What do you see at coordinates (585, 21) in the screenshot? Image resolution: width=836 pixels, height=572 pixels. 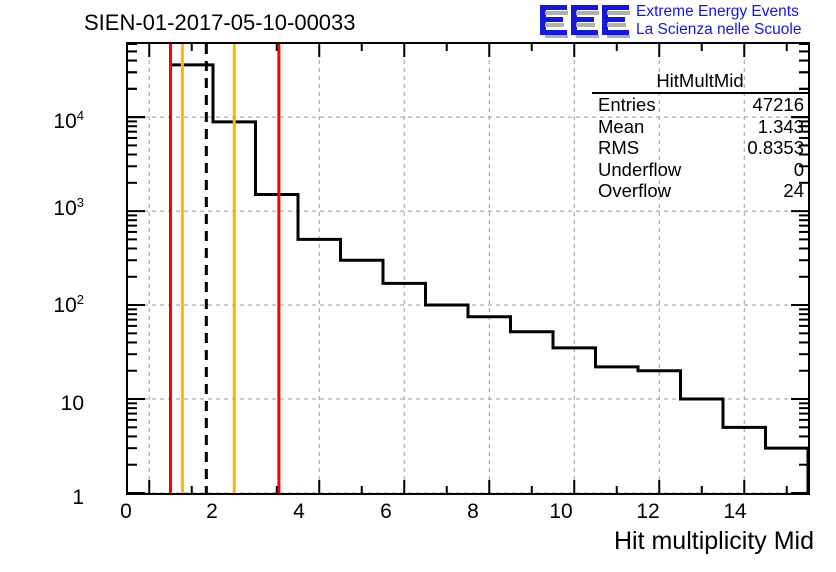 I see `eee-logo-mark` at bounding box center [585, 21].